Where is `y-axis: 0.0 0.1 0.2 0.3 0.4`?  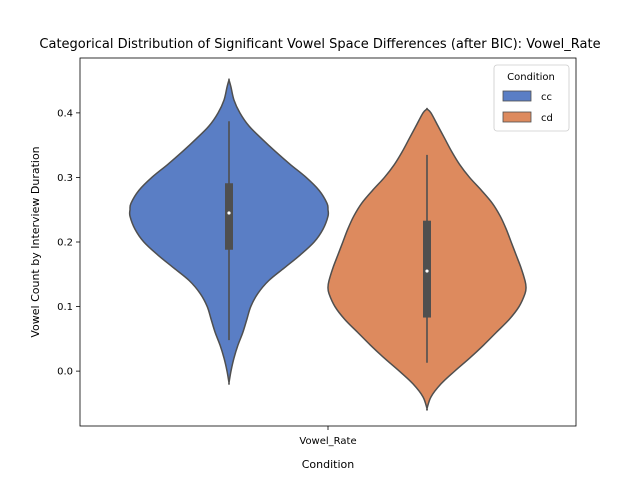 y-axis: 0.0 0.1 0.2 0.3 0.4 is located at coordinates (68, 243).